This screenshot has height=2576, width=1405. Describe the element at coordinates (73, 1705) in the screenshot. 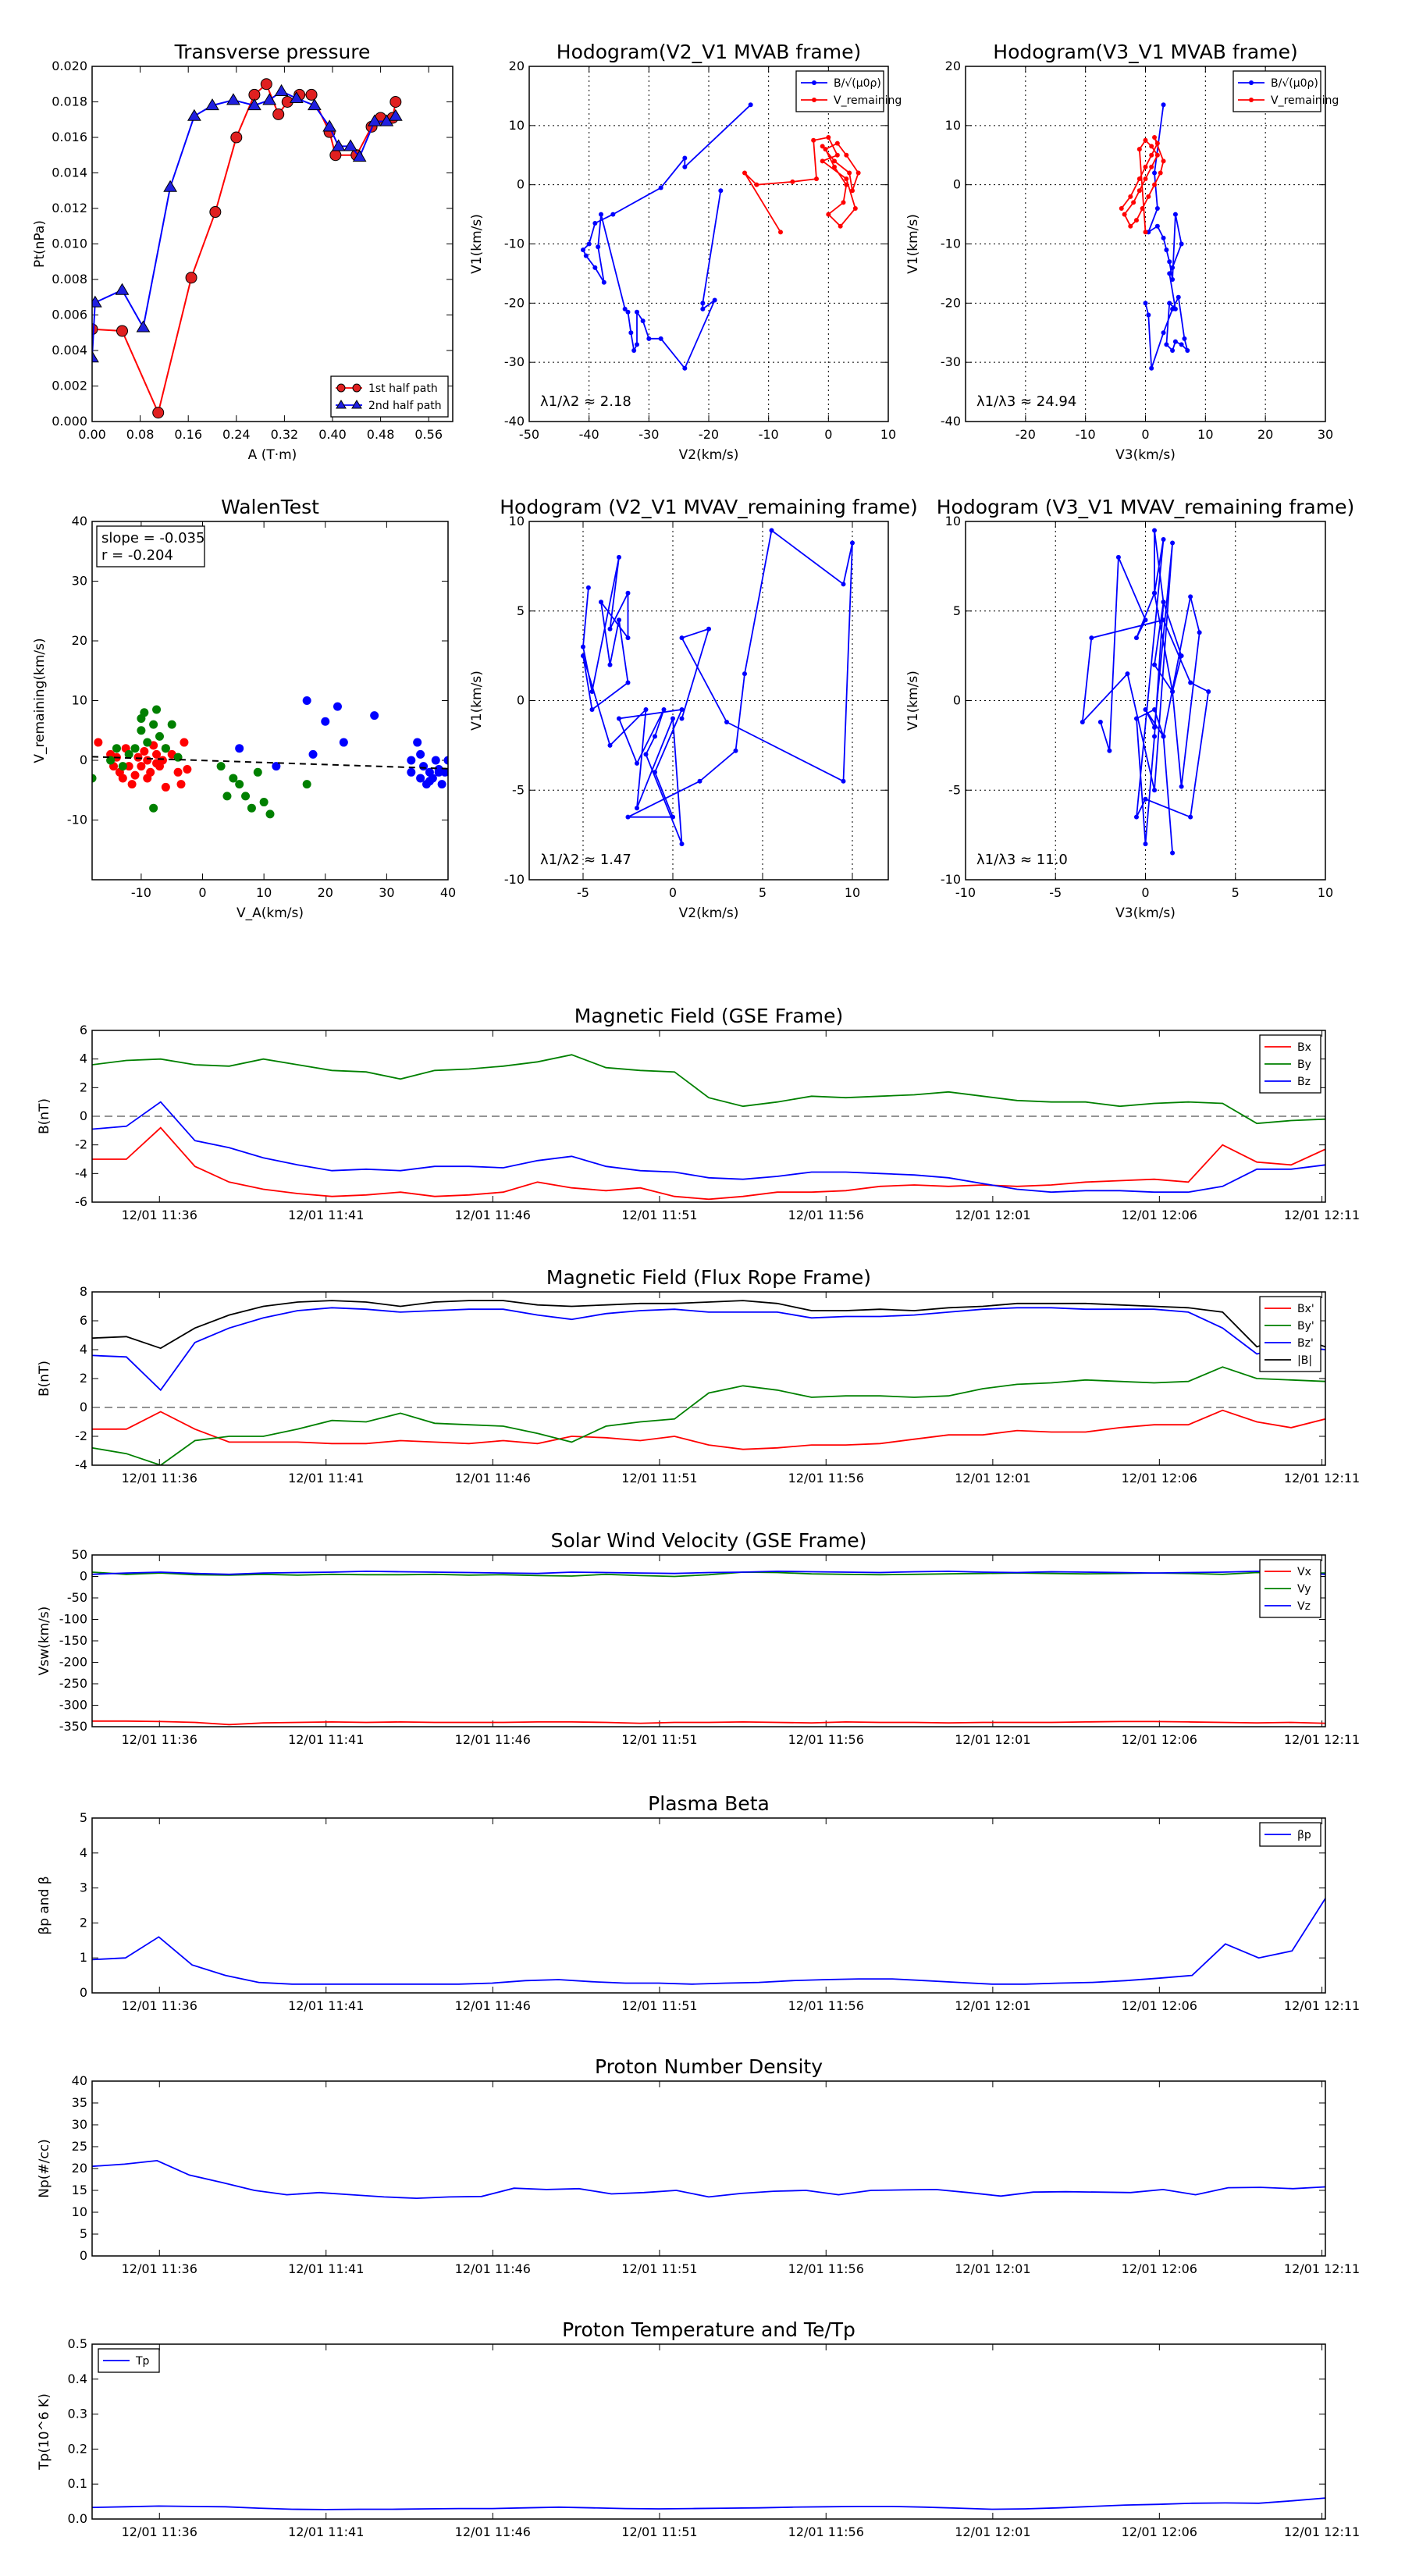

I see `y-tick-label: -300` at that location.